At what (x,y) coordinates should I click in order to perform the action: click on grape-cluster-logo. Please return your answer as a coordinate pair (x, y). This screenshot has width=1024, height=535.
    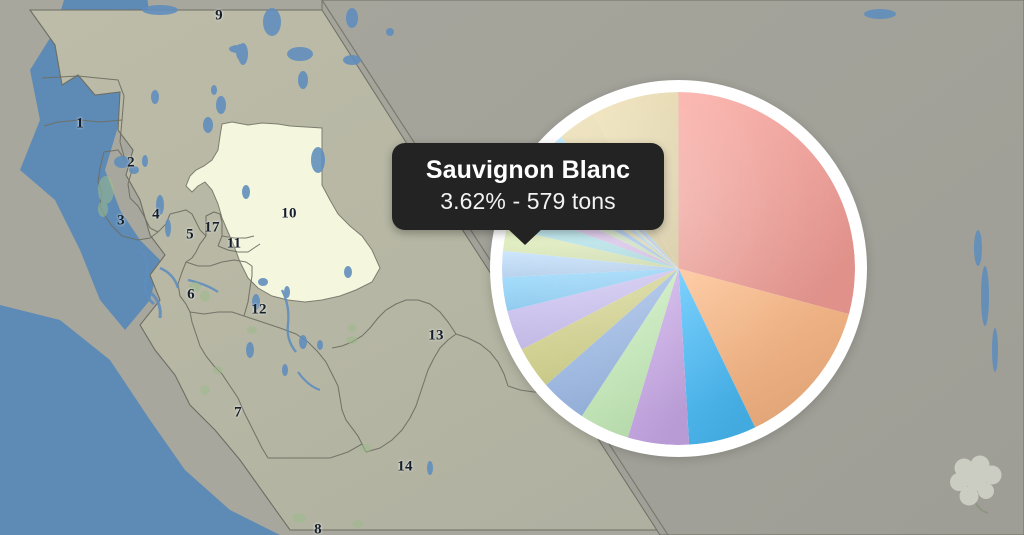
    Looking at the image, I should click on (976, 484).